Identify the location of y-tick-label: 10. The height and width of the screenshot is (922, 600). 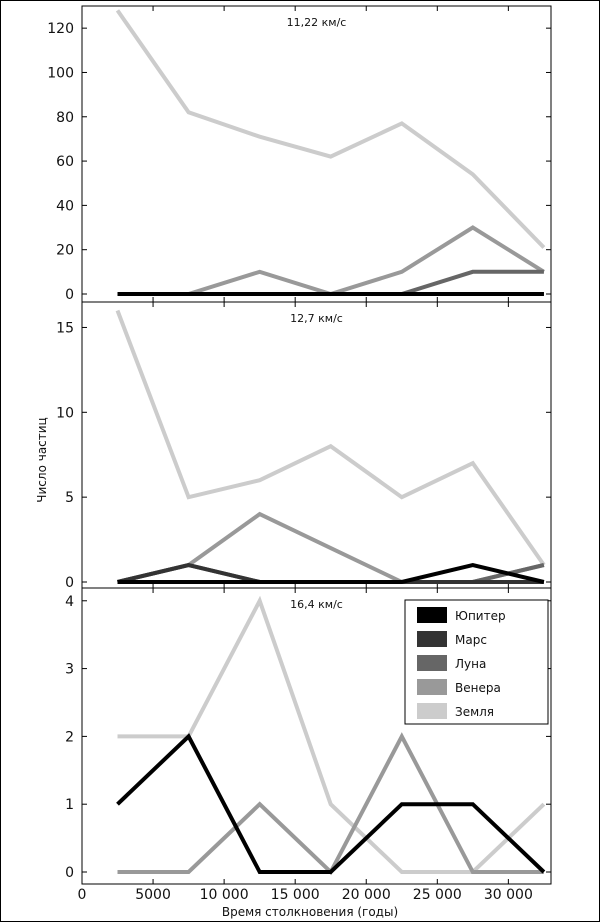
(65, 413).